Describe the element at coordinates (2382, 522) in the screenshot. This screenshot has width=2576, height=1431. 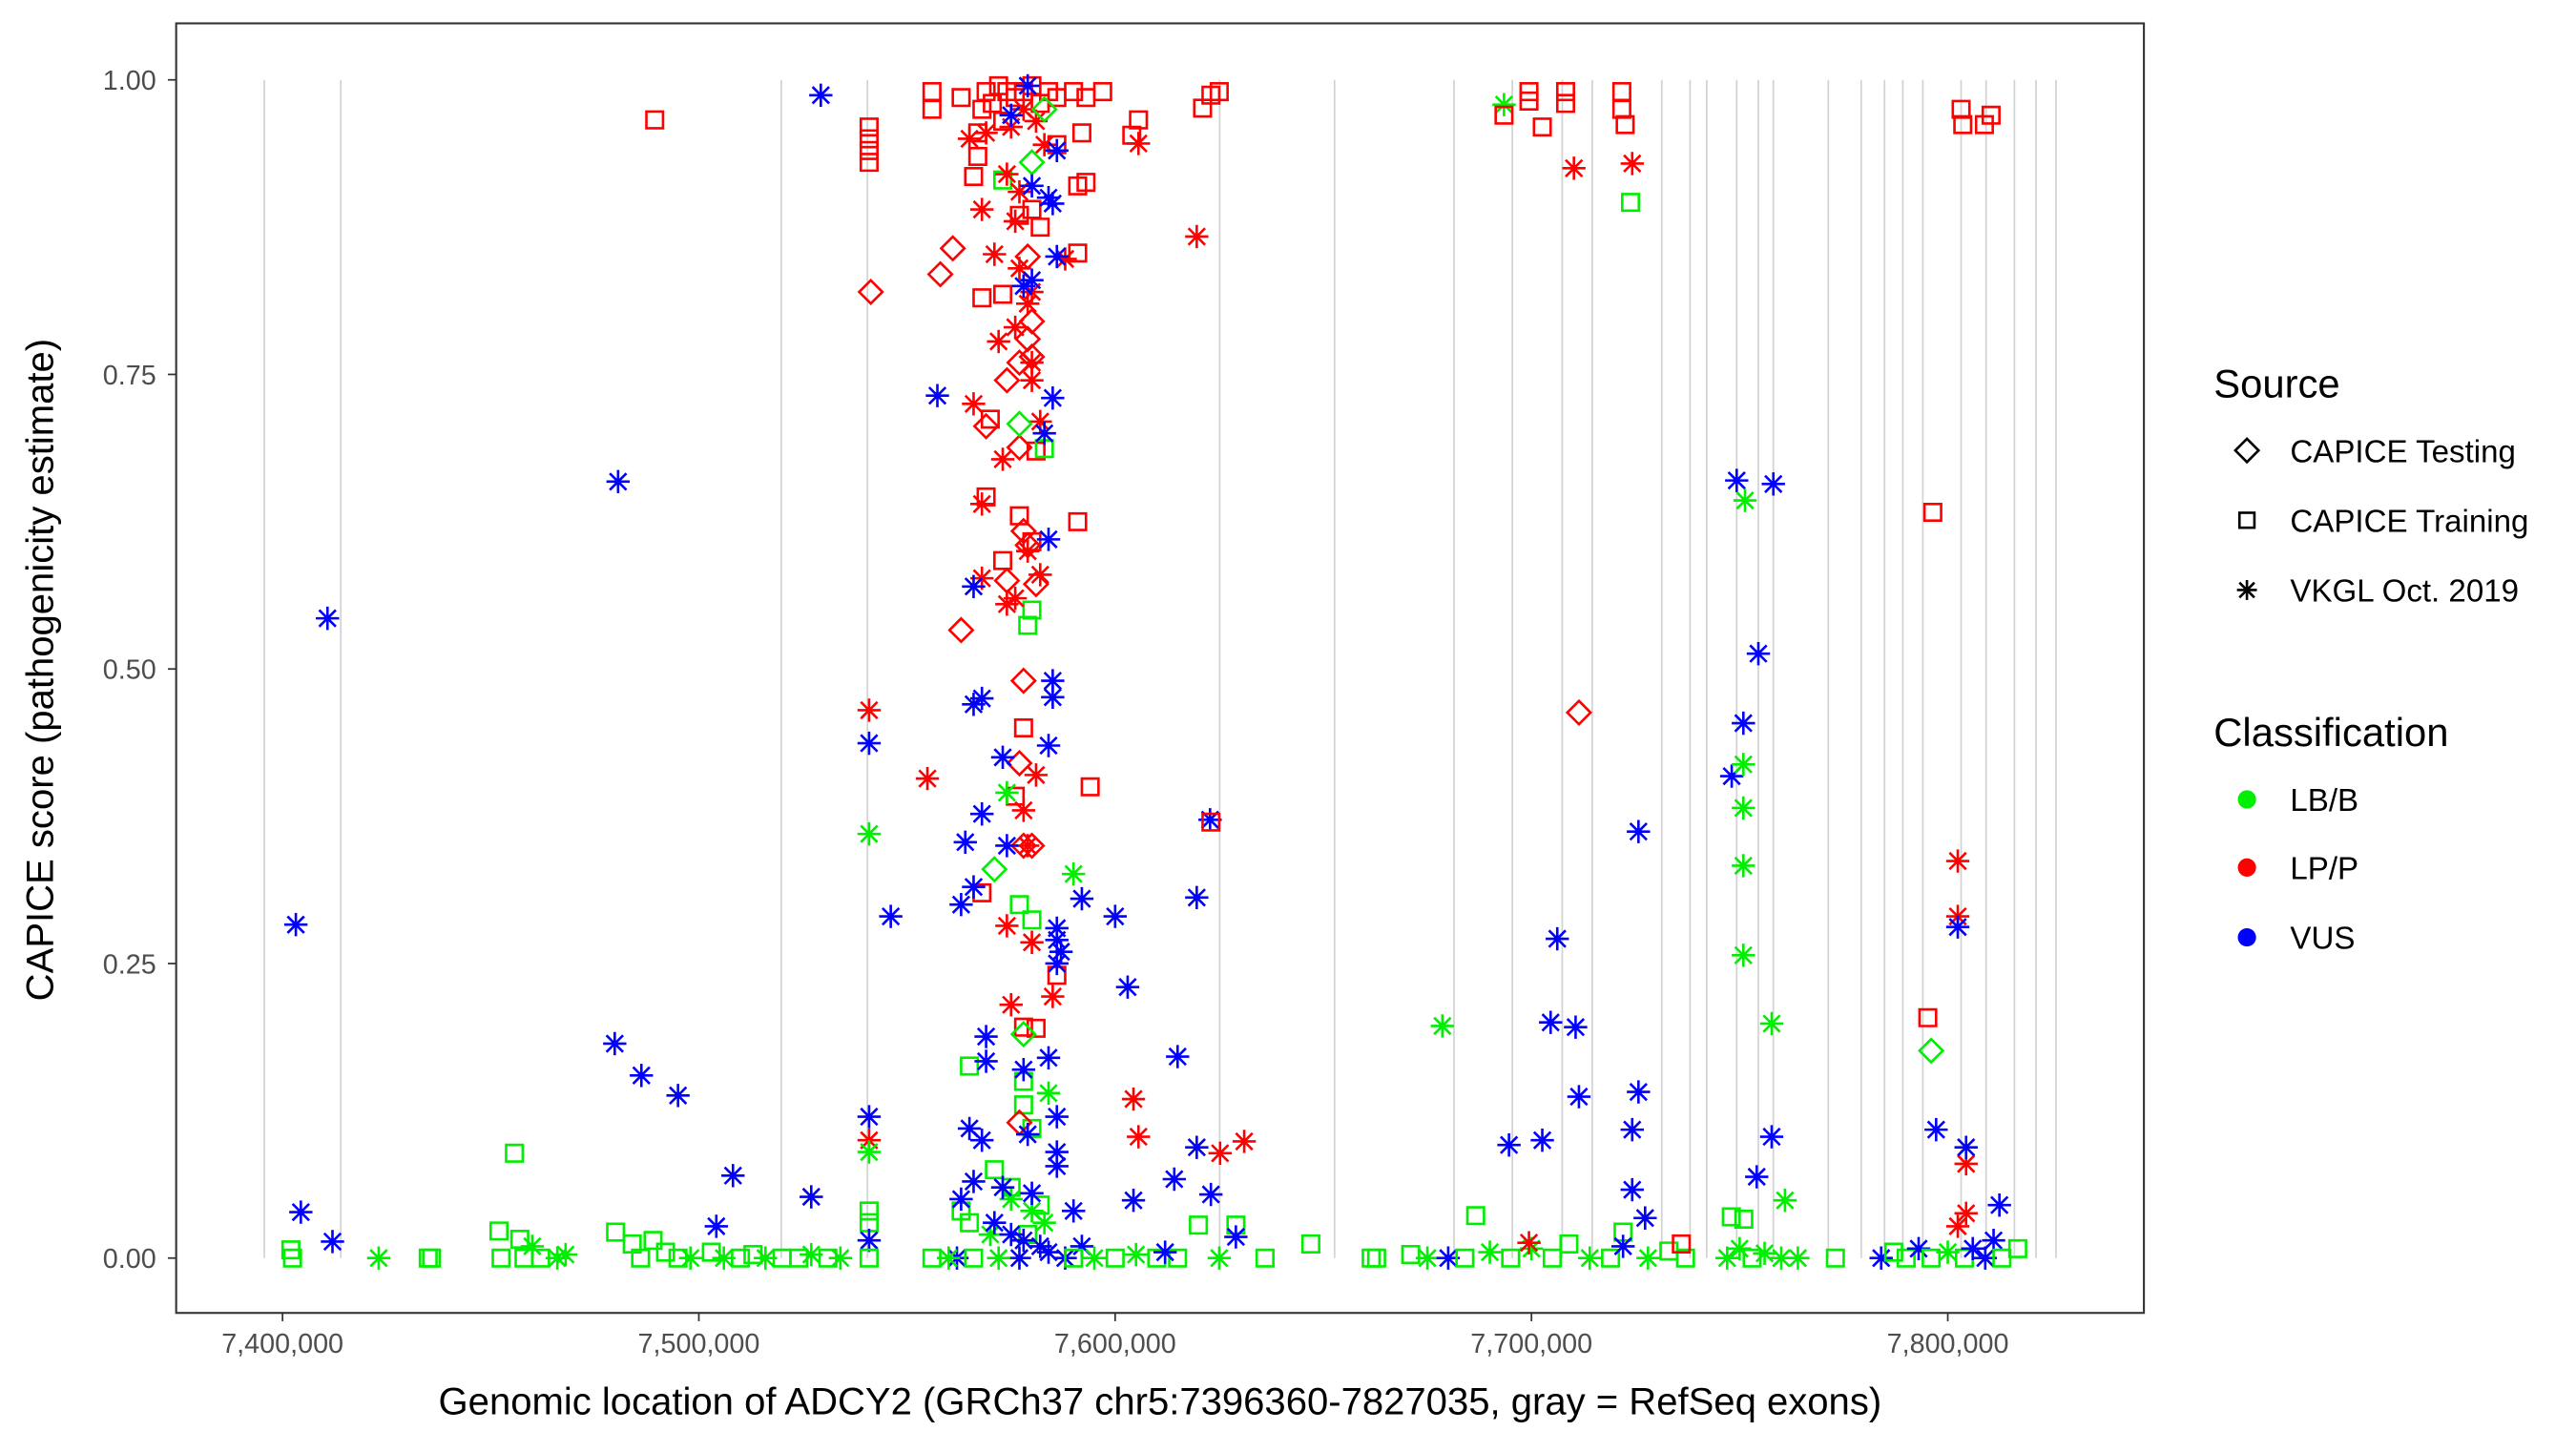
I see `legend-source-training: CAPICE Training` at that location.